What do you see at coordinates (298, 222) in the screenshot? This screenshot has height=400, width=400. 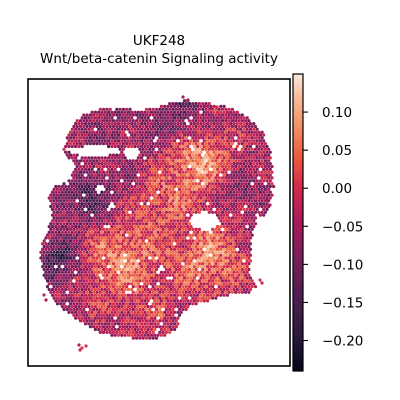 I see `colorbar-outline` at bounding box center [298, 222].